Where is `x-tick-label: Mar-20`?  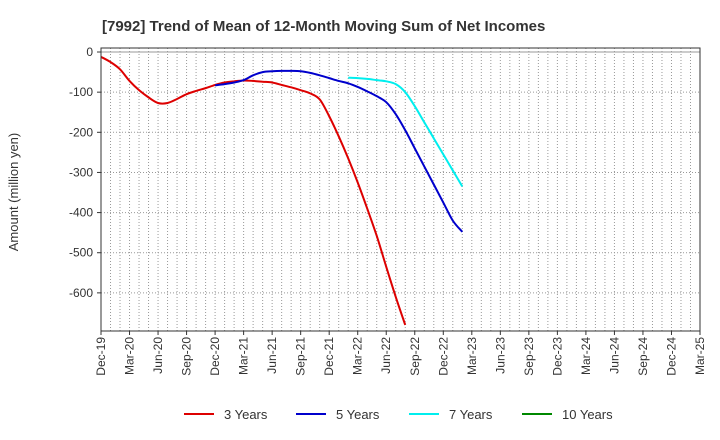
x-tick-label: Mar-20 is located at coordinates (130, 356).